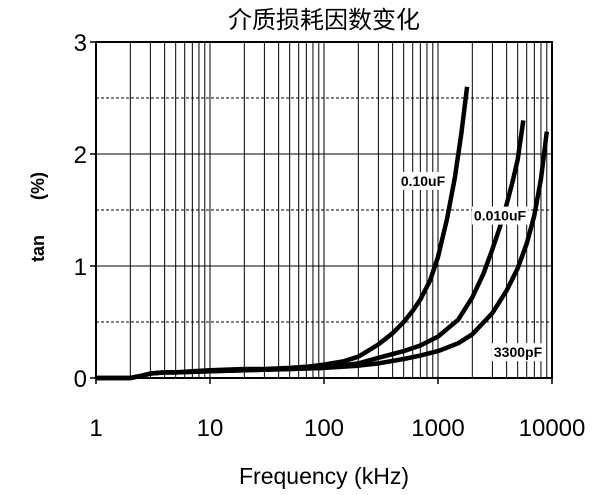 This screenshot has height=495, width=615. I want to click on y-tick-label: 3, so click(80, 43).